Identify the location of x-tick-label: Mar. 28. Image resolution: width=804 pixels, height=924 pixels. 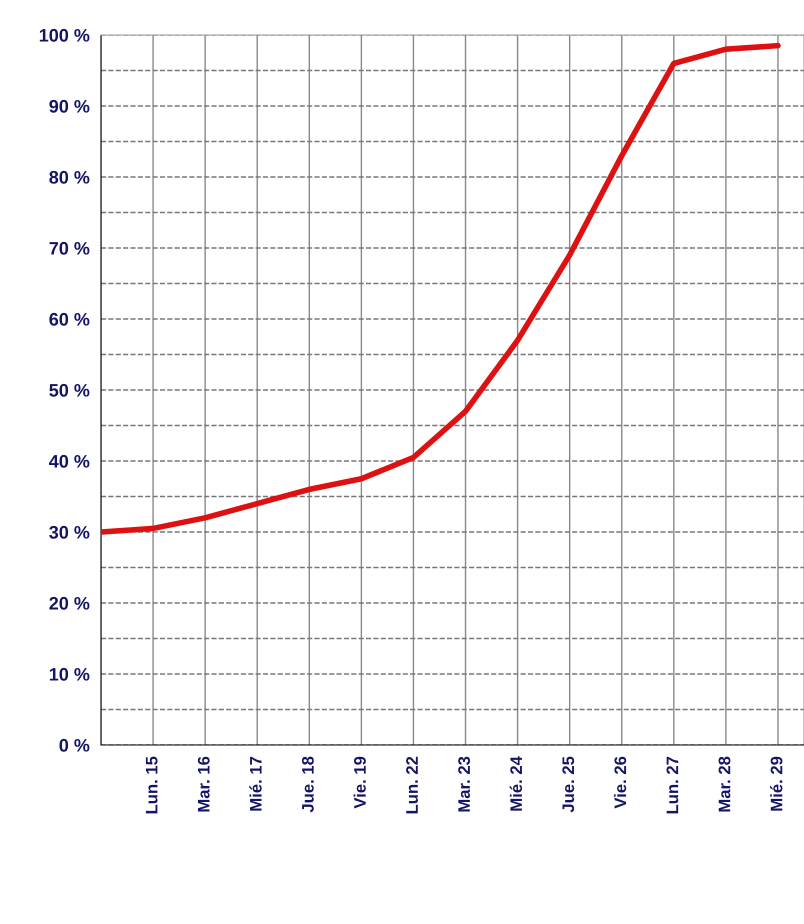
(724, 784).